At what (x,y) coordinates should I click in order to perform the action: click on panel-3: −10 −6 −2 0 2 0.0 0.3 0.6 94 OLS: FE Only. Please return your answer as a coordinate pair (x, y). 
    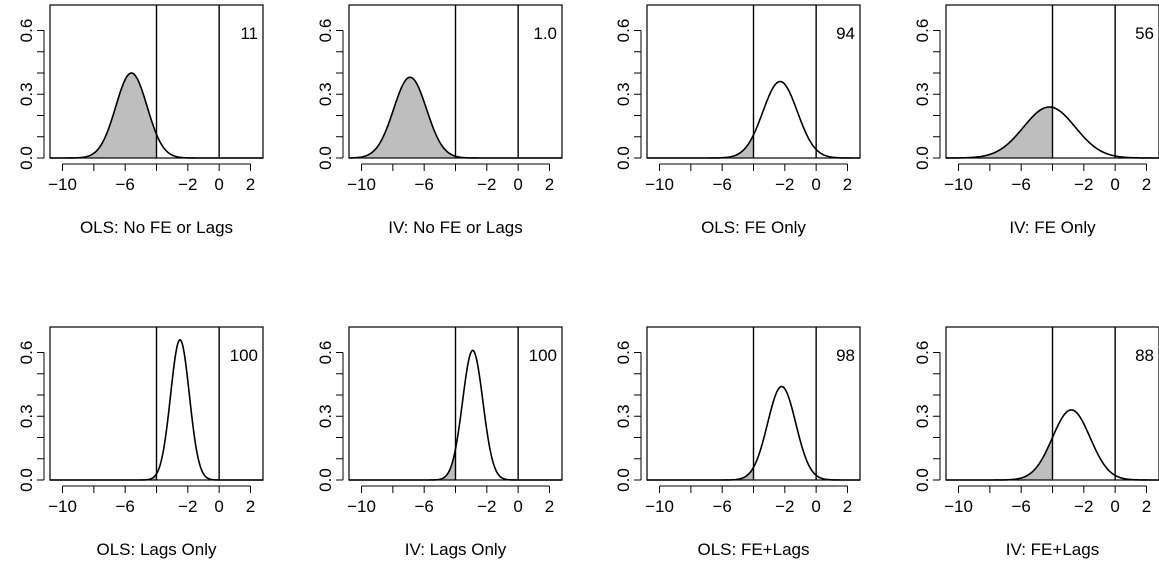
    Looking at the image, I should click on (737, 120).